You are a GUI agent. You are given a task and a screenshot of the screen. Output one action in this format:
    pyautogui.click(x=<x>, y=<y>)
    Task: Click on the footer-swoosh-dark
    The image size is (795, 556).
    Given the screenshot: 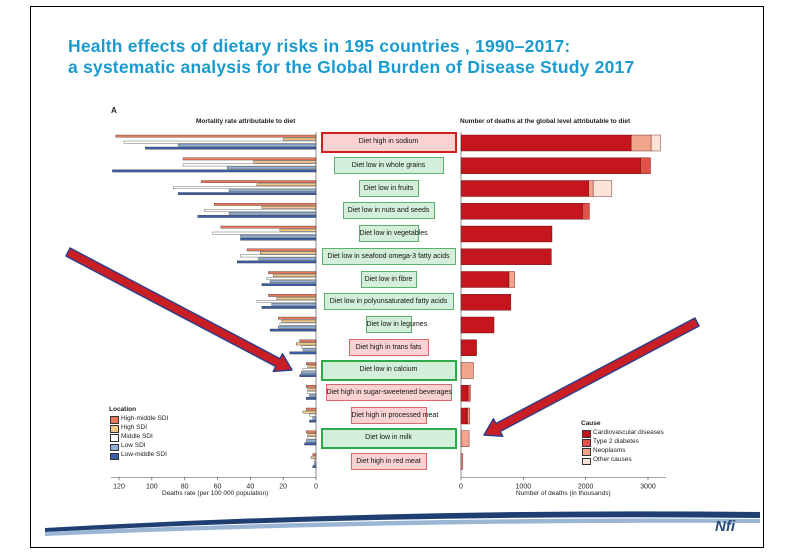 What is the action you would take?
    pyautogui.click(x=402, y=521)
    